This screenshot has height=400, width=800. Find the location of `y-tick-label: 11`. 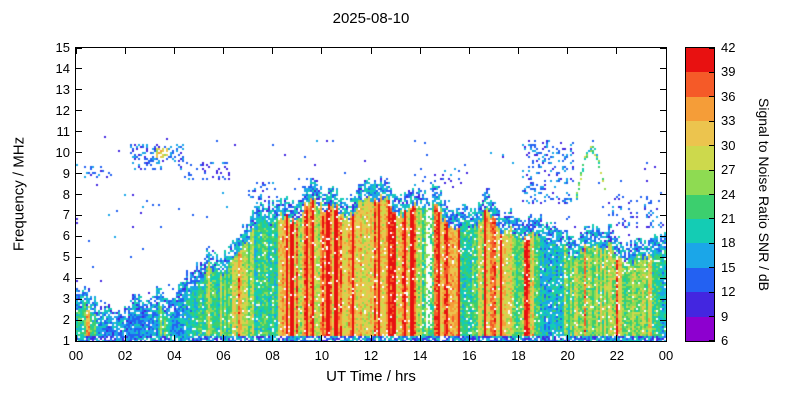

y-tick-label: 11 is located at coordinates (63, 131).